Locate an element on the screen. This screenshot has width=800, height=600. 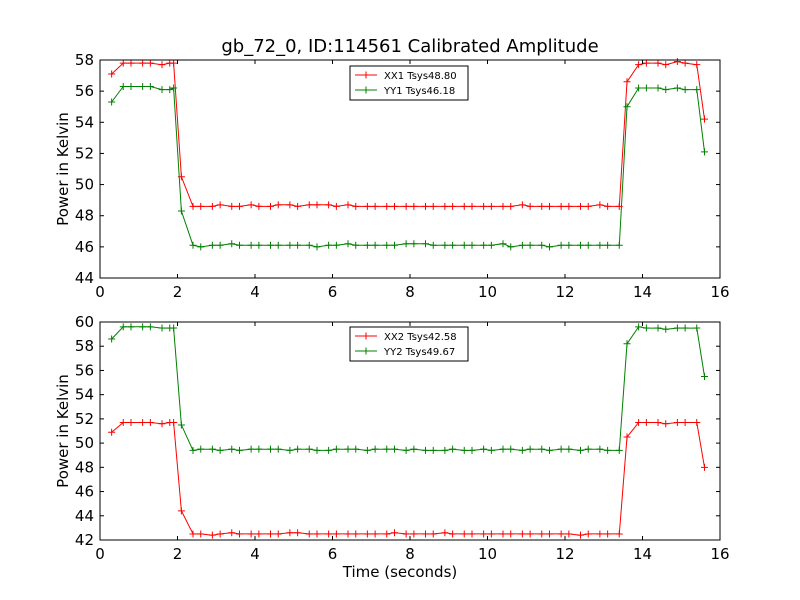
x-tick-label: 8 is located at coordinates (410, 292).